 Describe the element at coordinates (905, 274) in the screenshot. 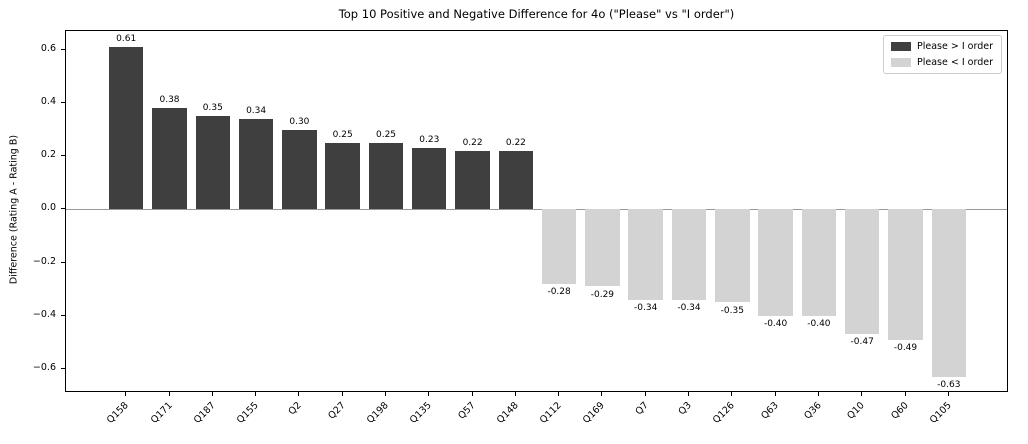

I see `bar-Q60` at that location.